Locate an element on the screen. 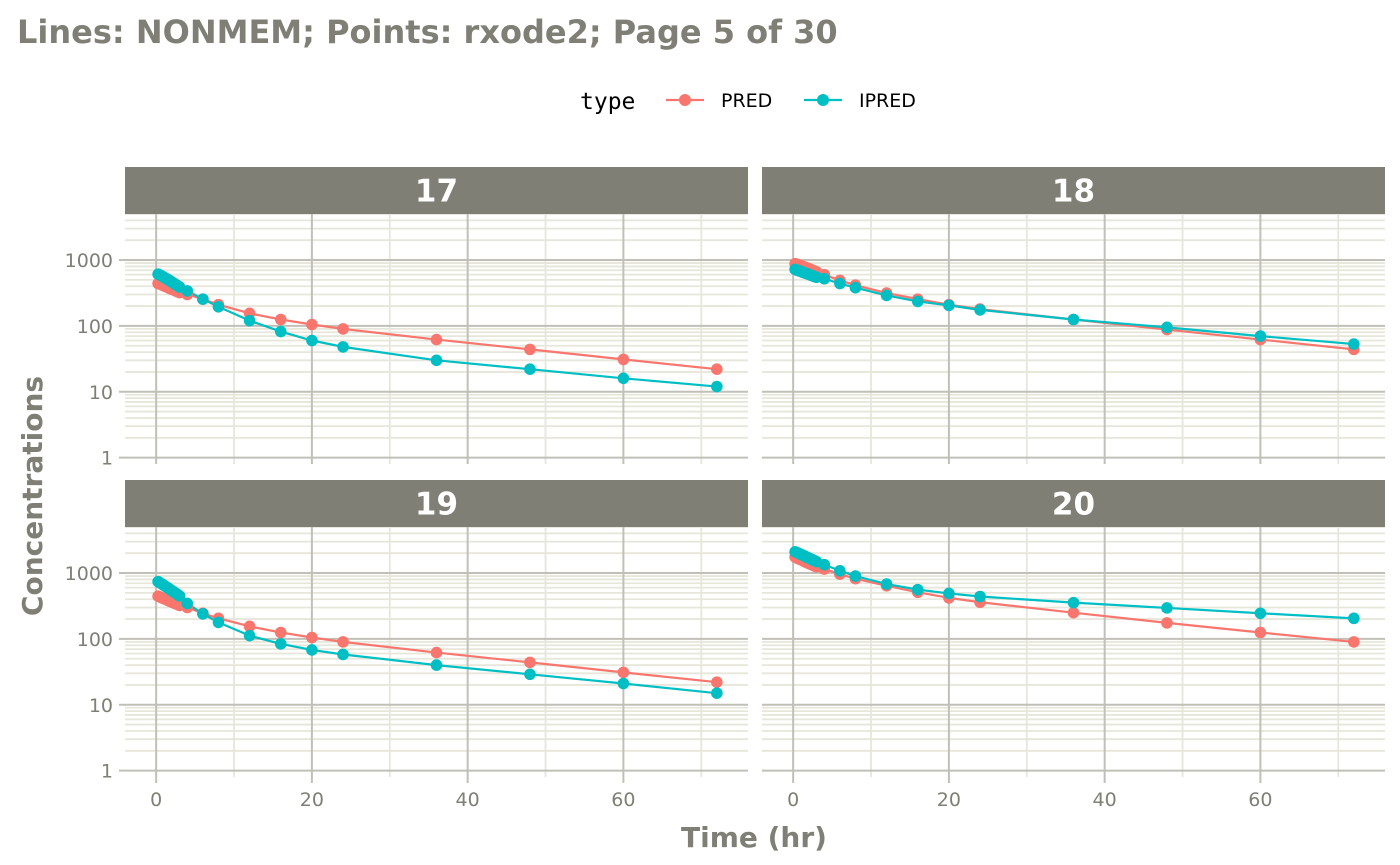  x-axis-title: Time (hr) is located at coordinates (754, 837).